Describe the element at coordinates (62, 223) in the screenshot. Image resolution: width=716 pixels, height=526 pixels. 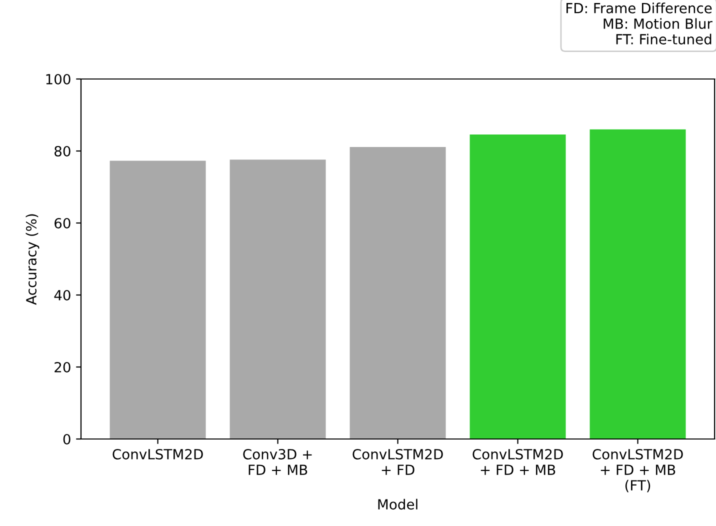
I see `y-tick-label: 60` at that location.